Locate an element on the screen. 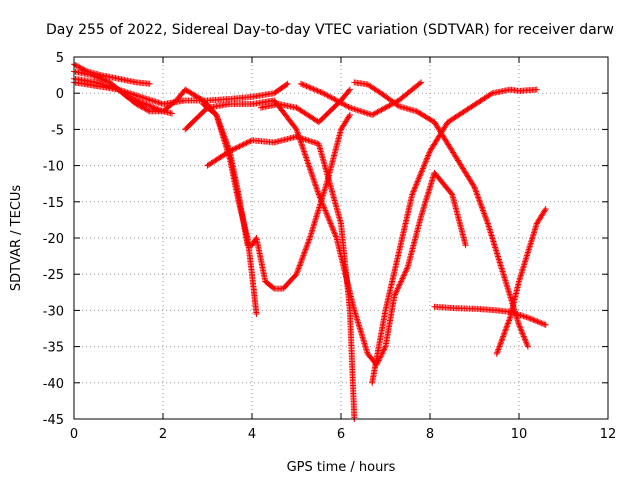 The width and height of the screenshot is (640, 480). x-tick-label: 0 is located at coordinates (74, 434).